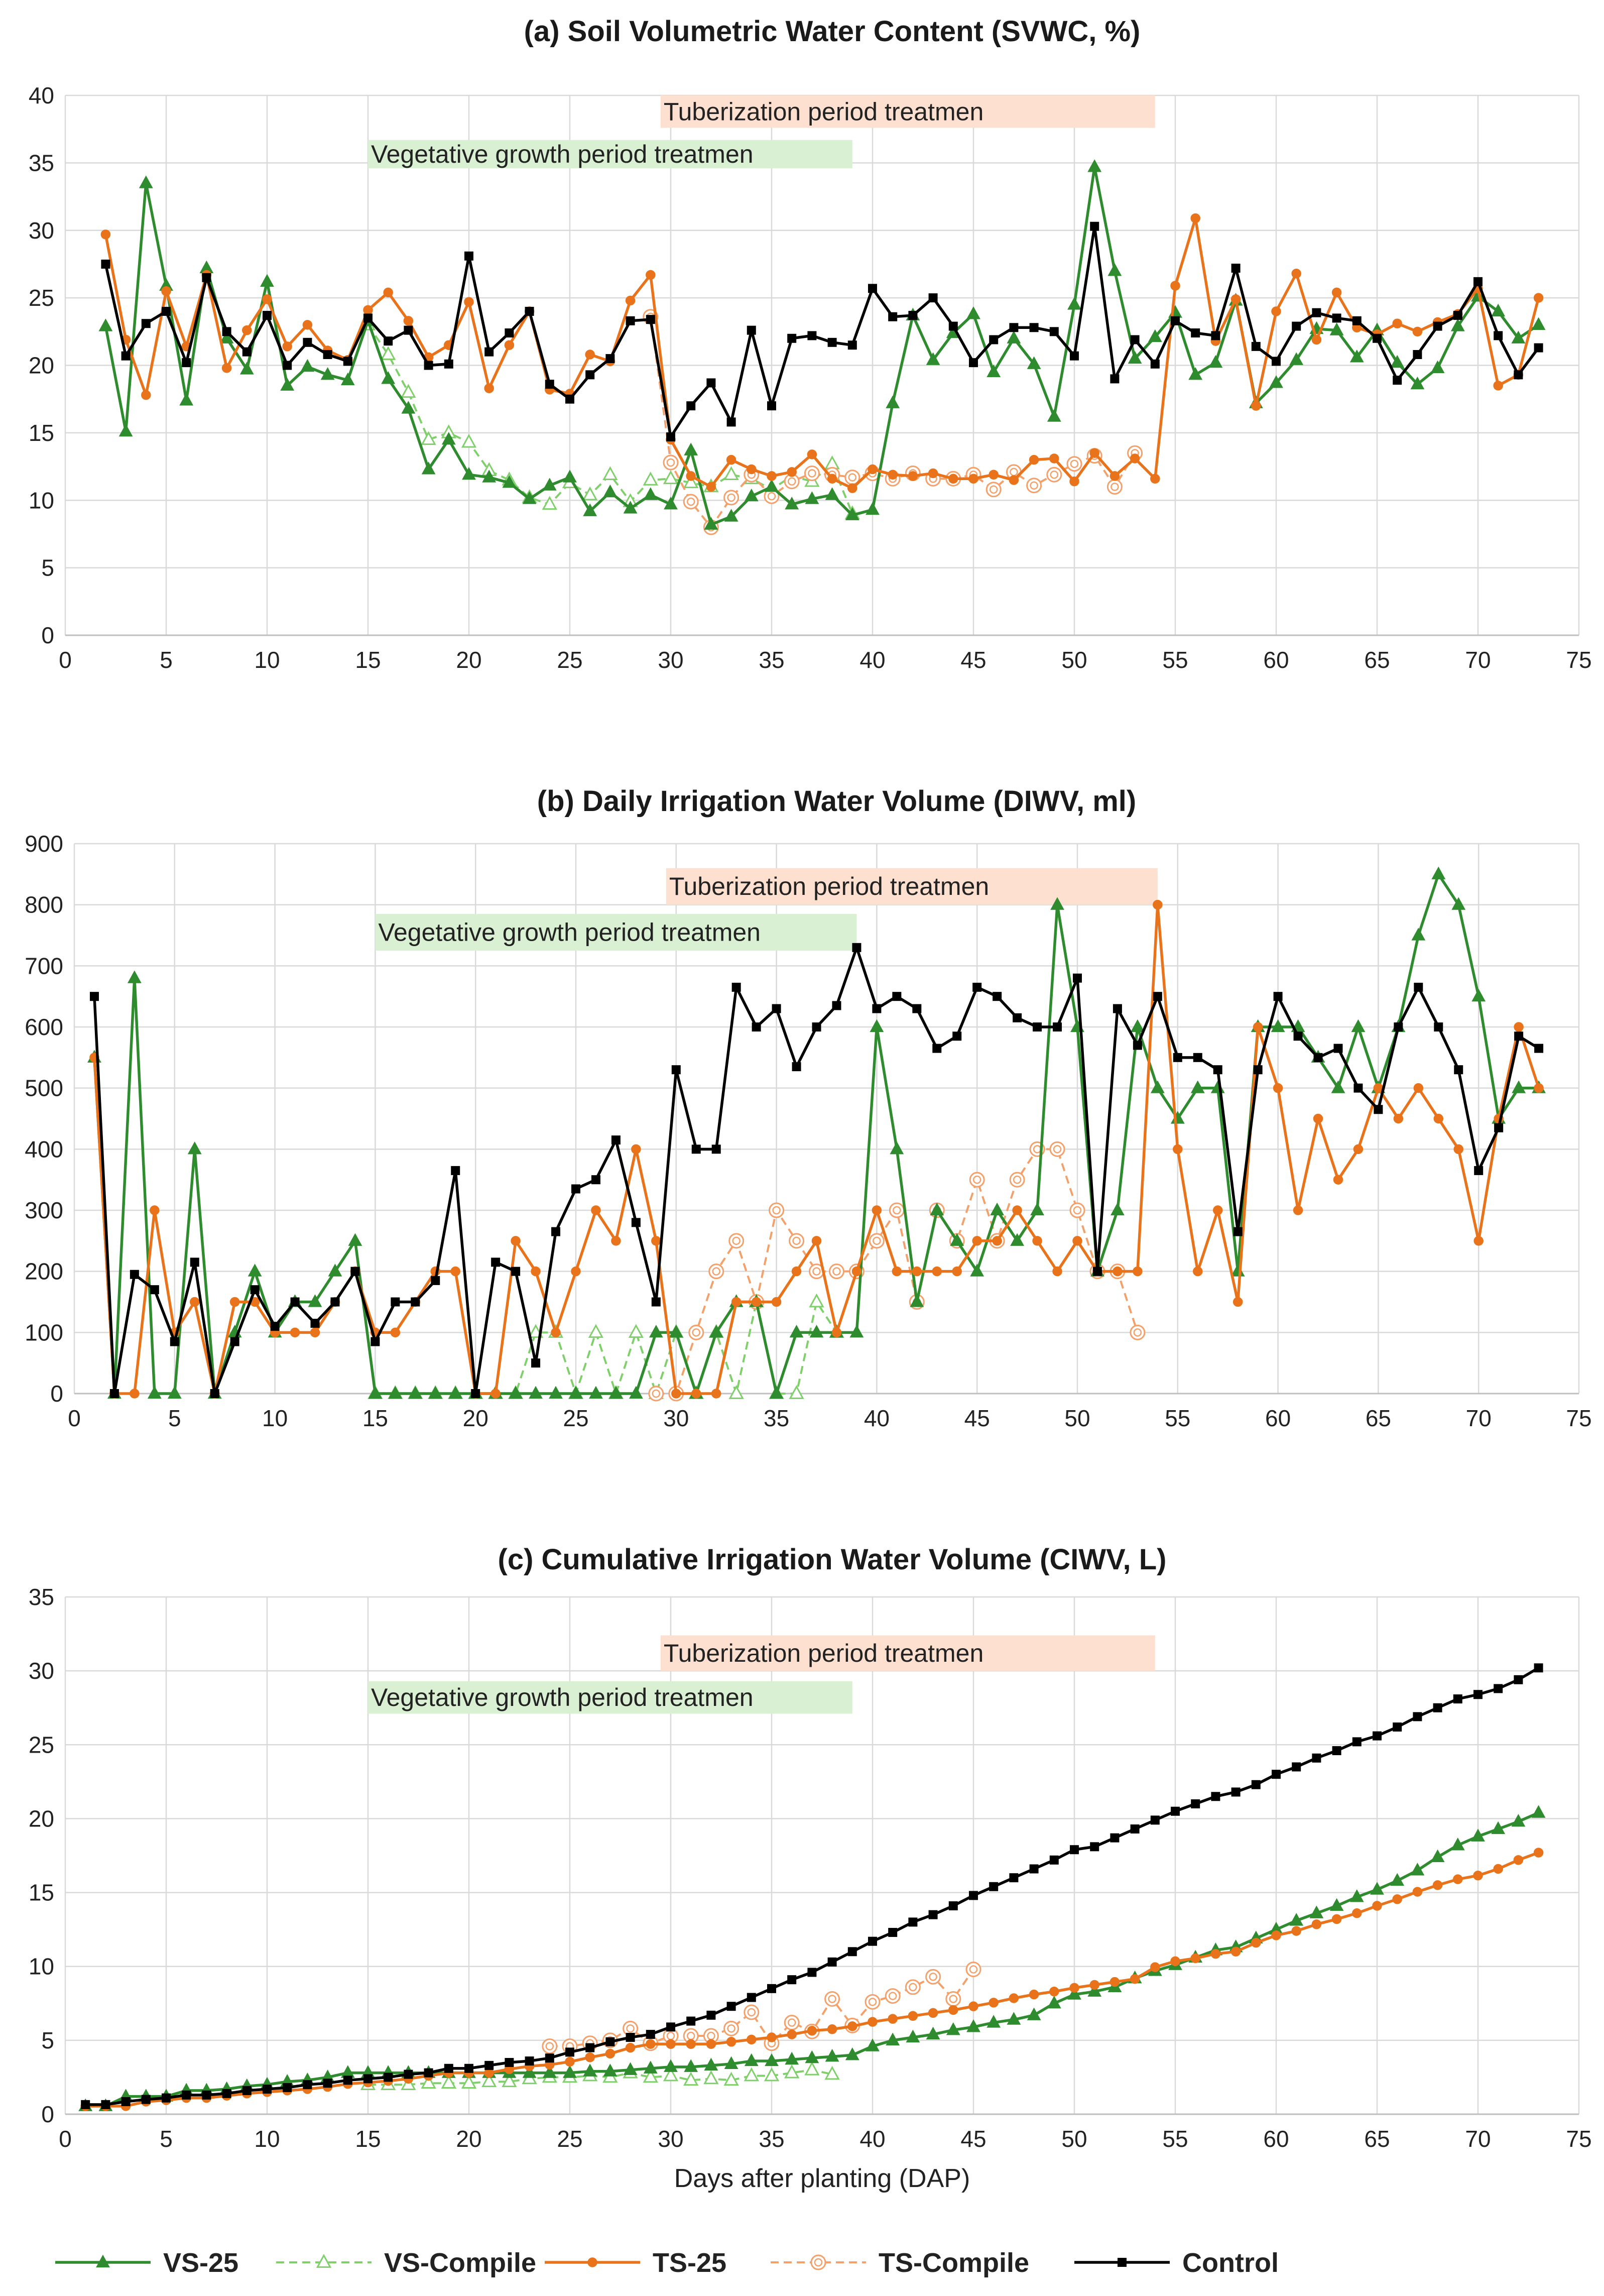 The height and width of the screenshot is (2296, 1604). I want to click on series-ts_compile, so click(761, 2008).